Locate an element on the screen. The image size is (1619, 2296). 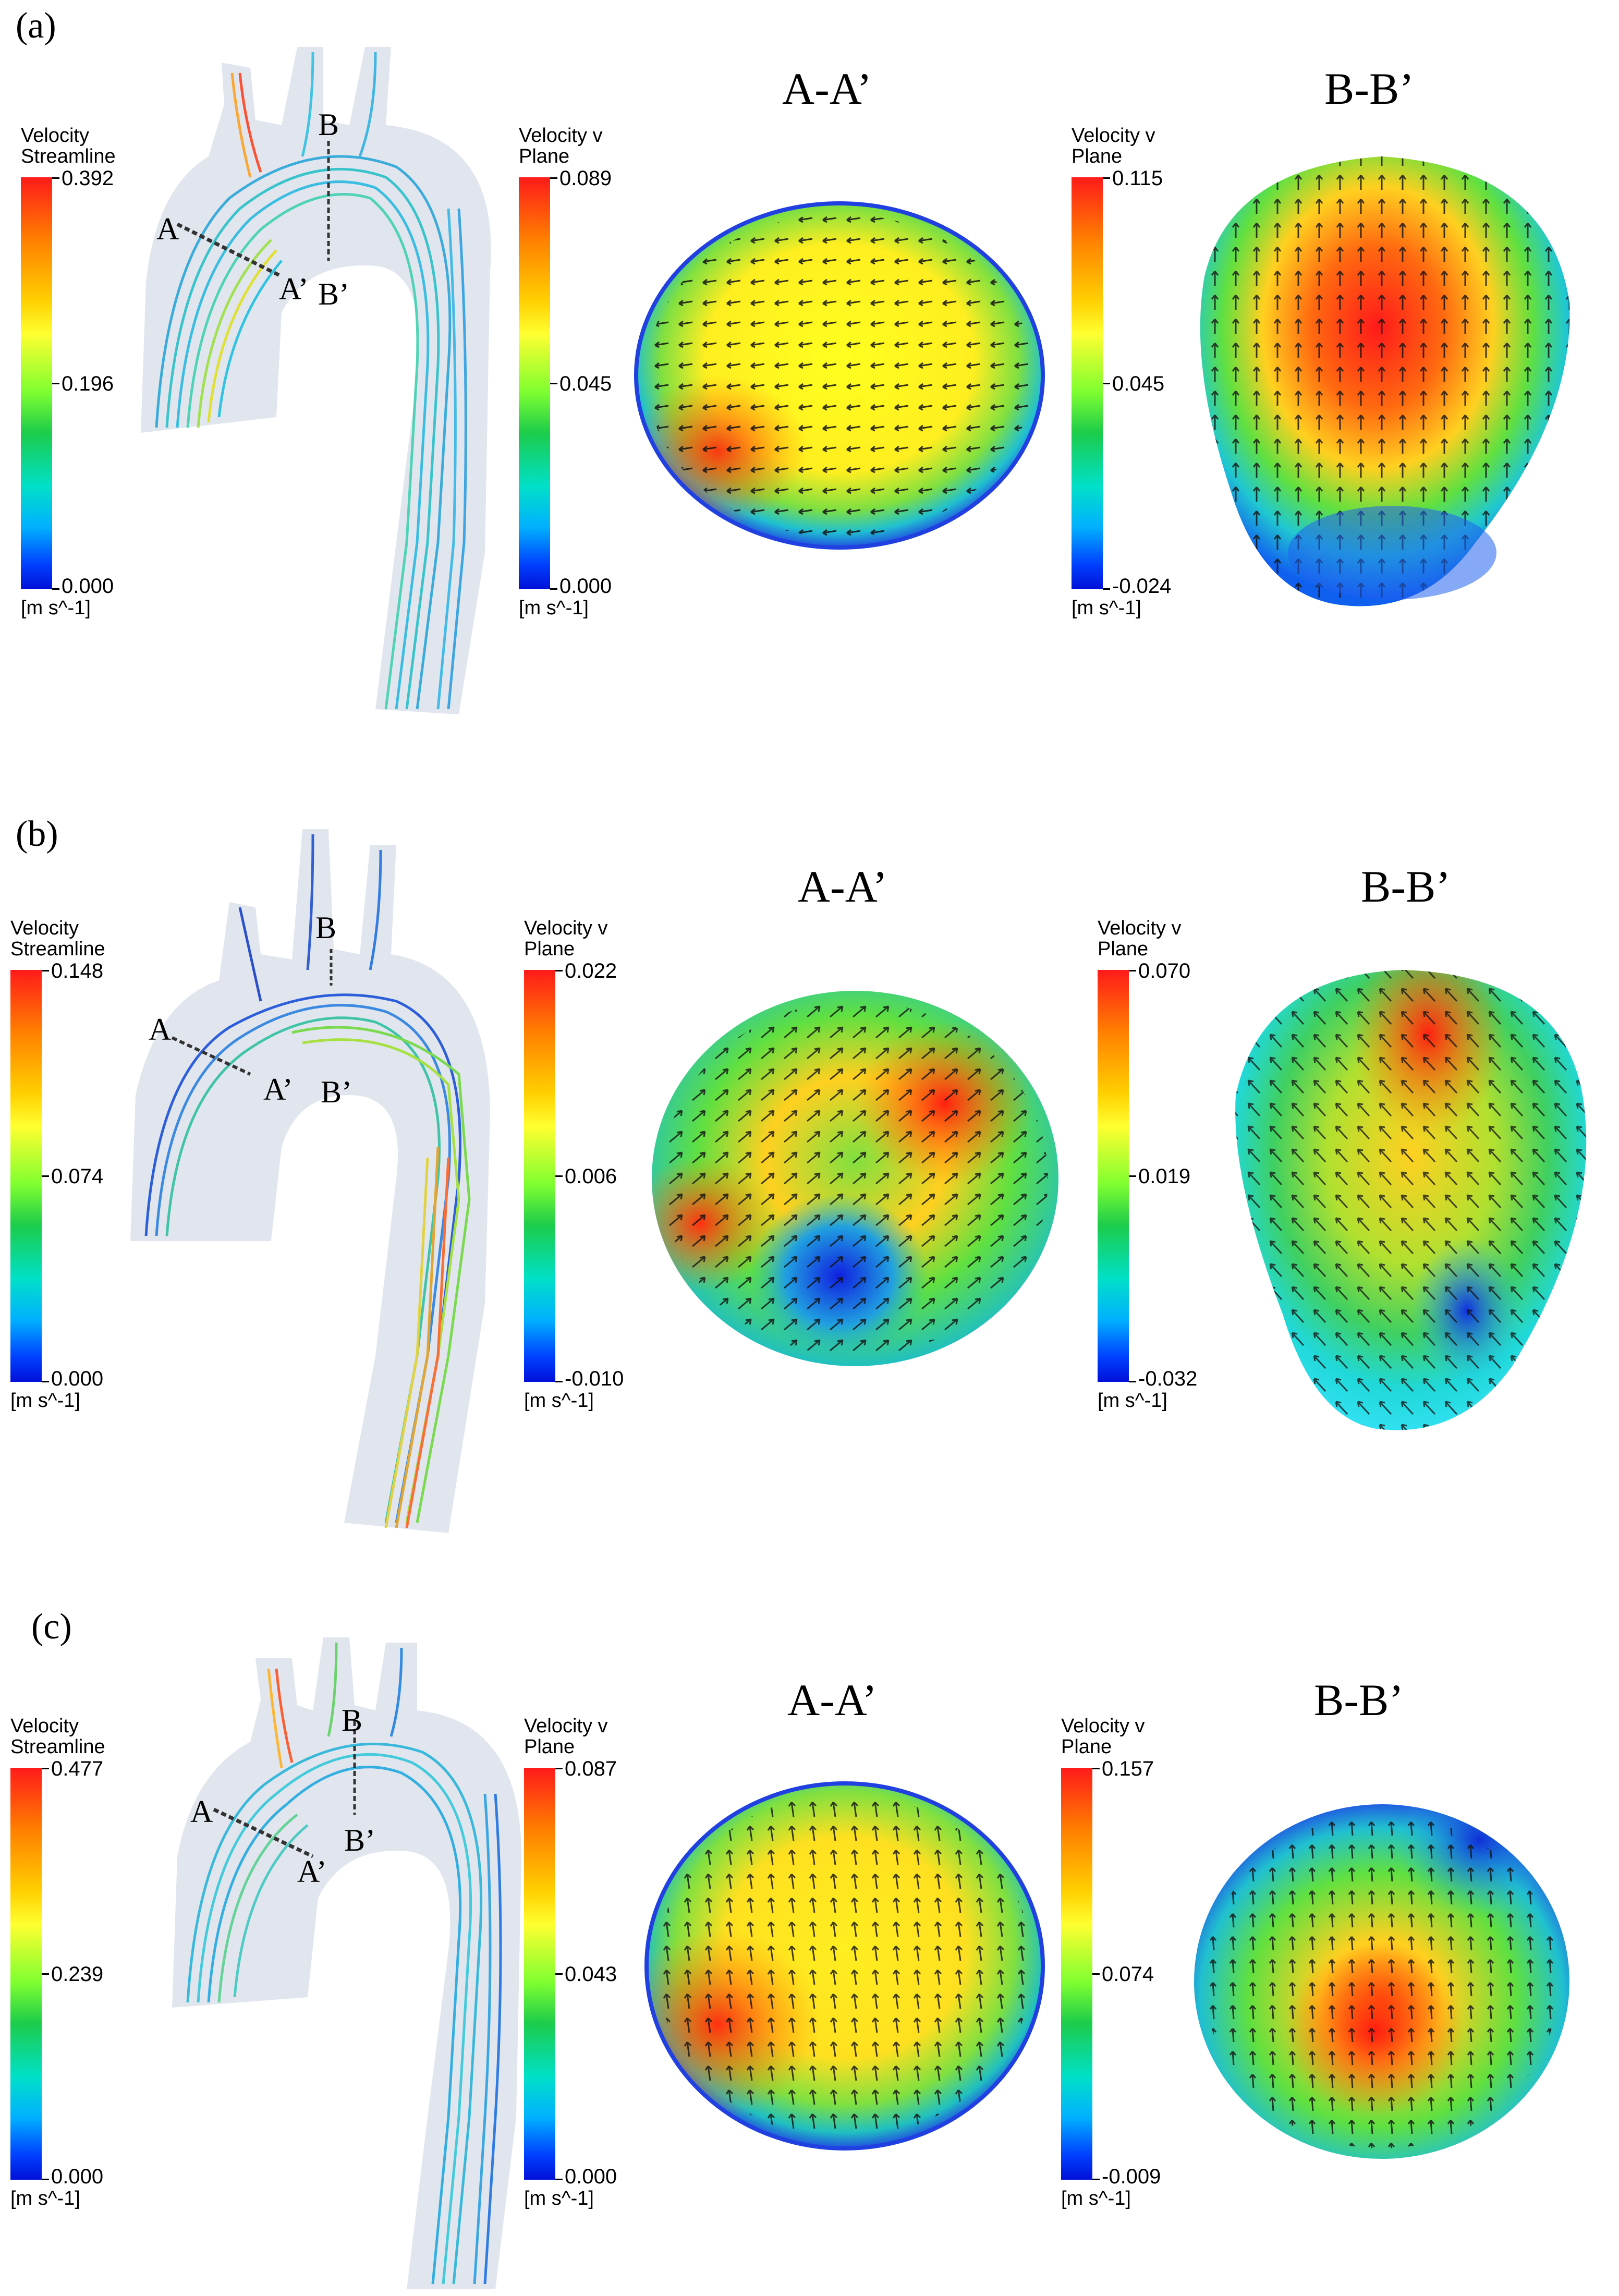
panel-label: (a) is located at coordinates (36, 26).